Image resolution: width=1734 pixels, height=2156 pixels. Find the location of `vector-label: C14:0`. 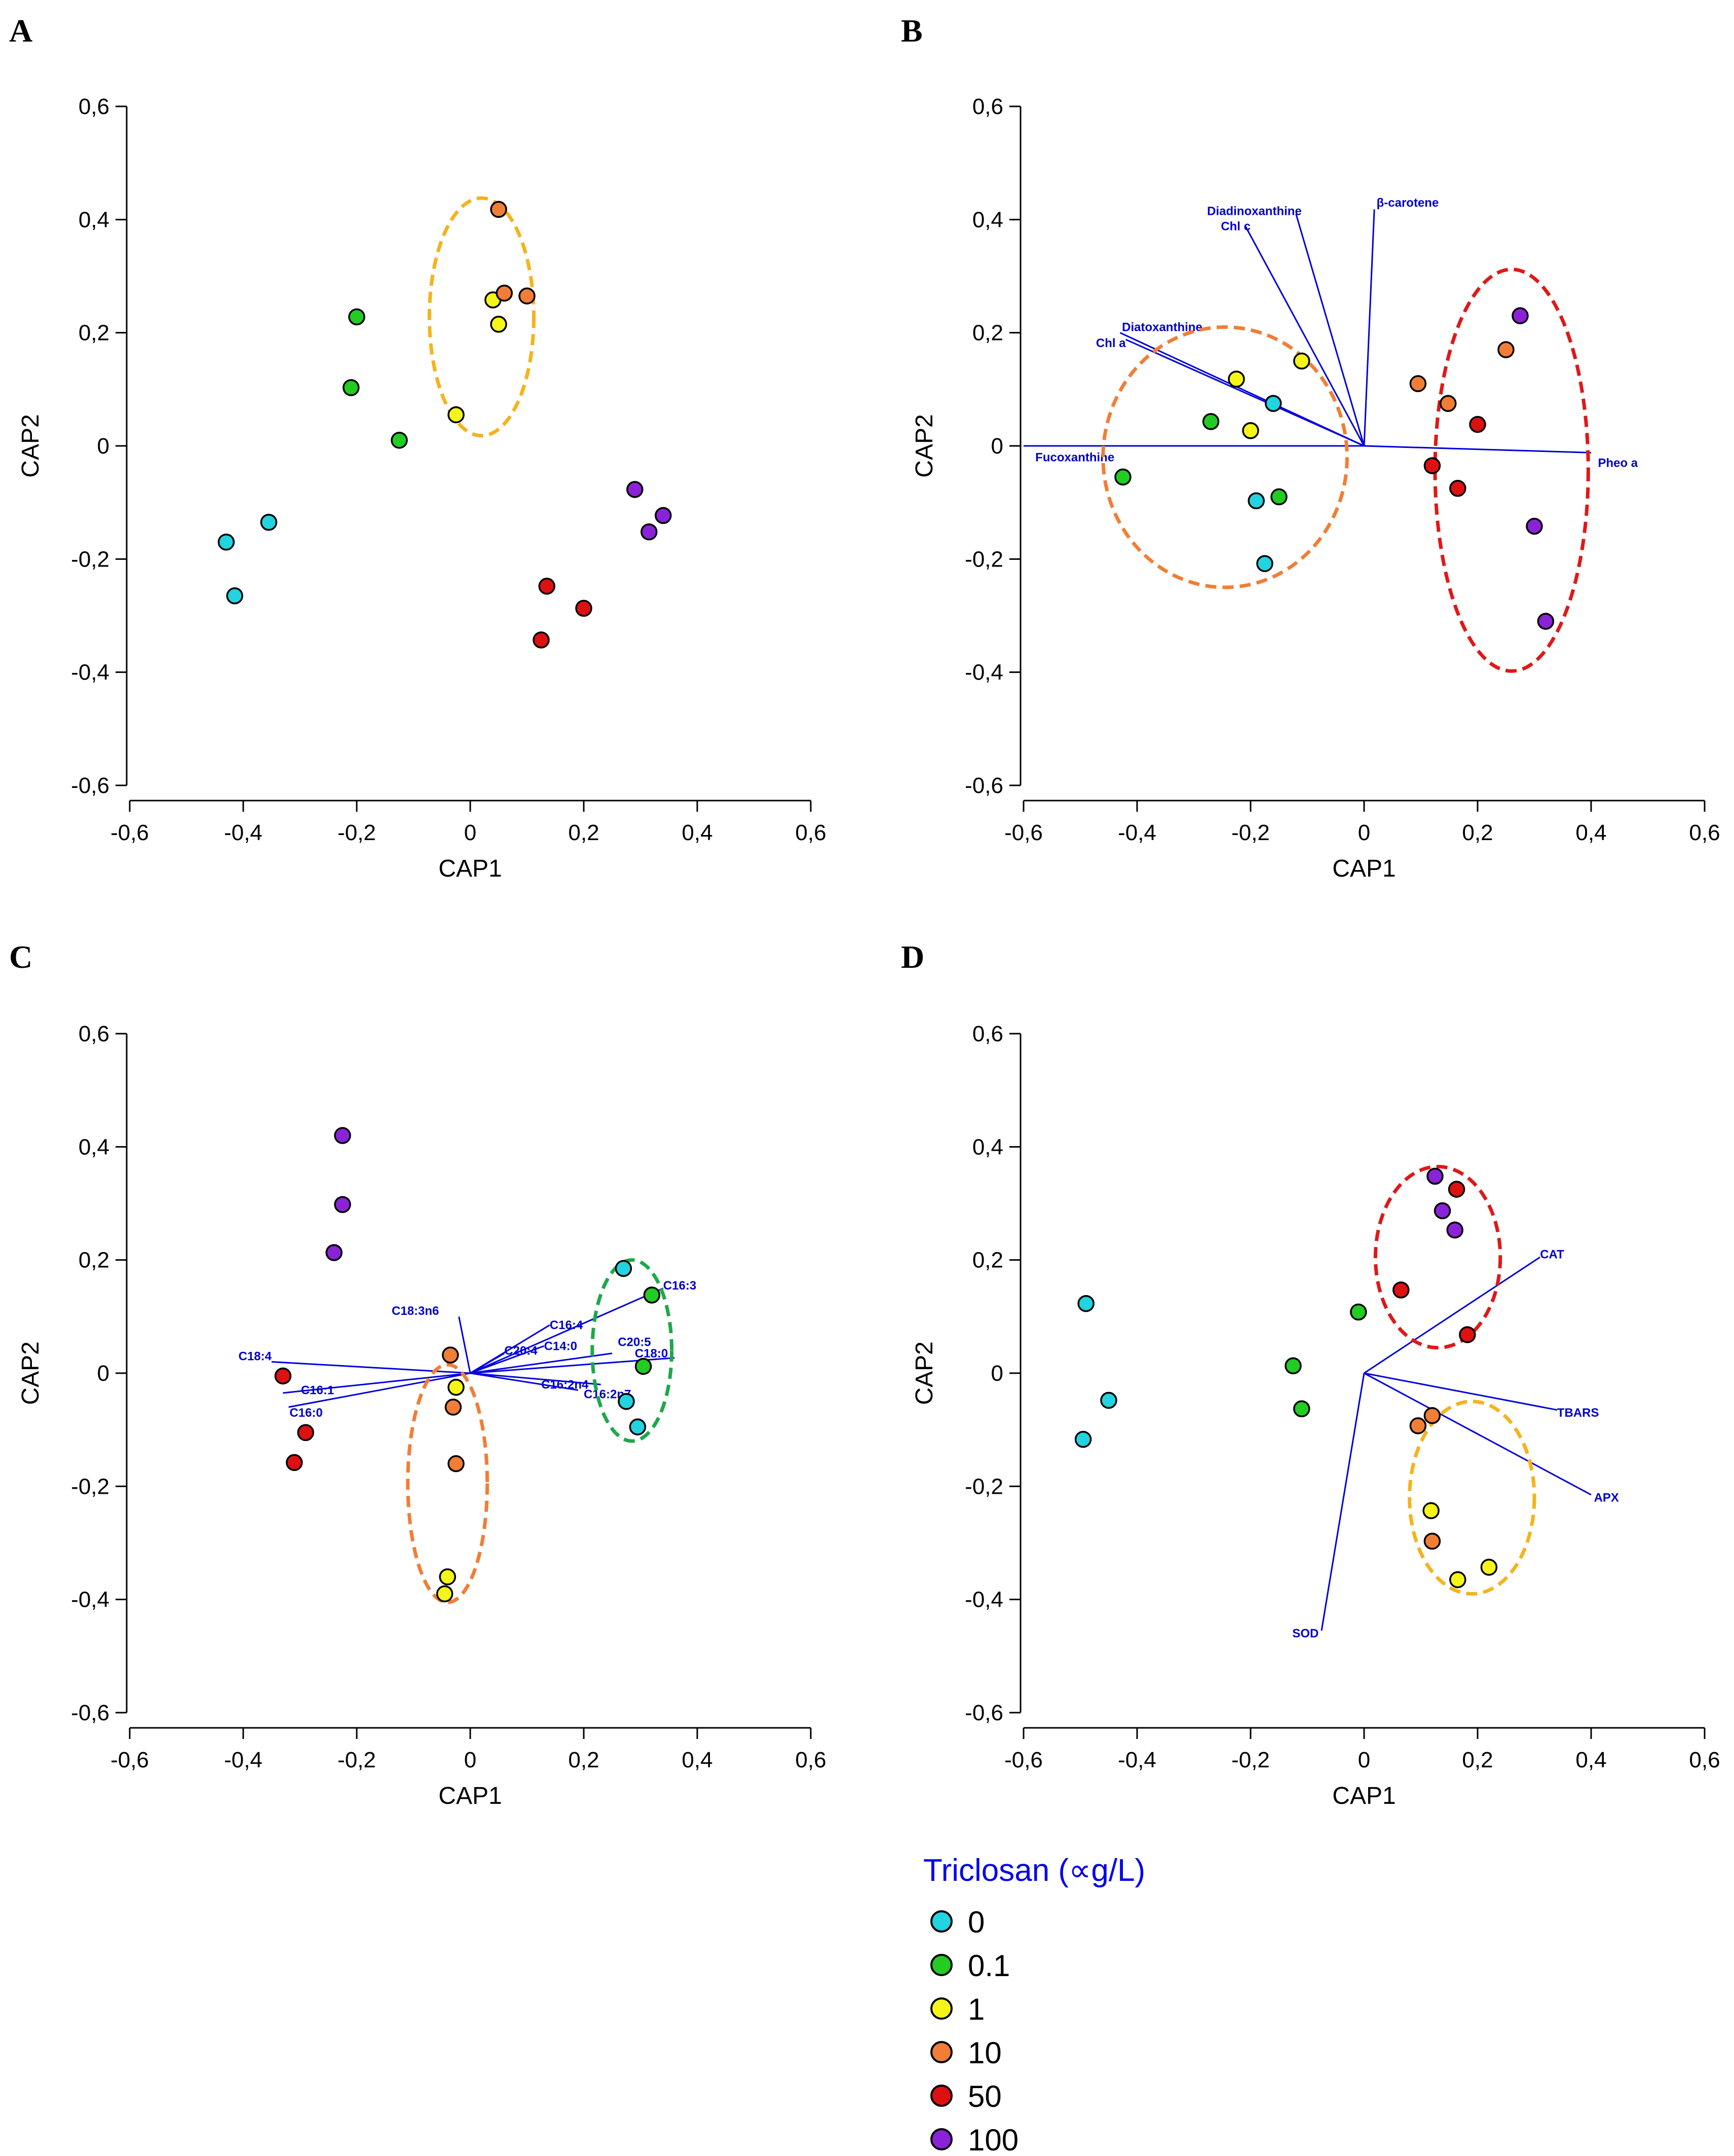

vector-label: C14:0 is located at coordinates (560, 1346).